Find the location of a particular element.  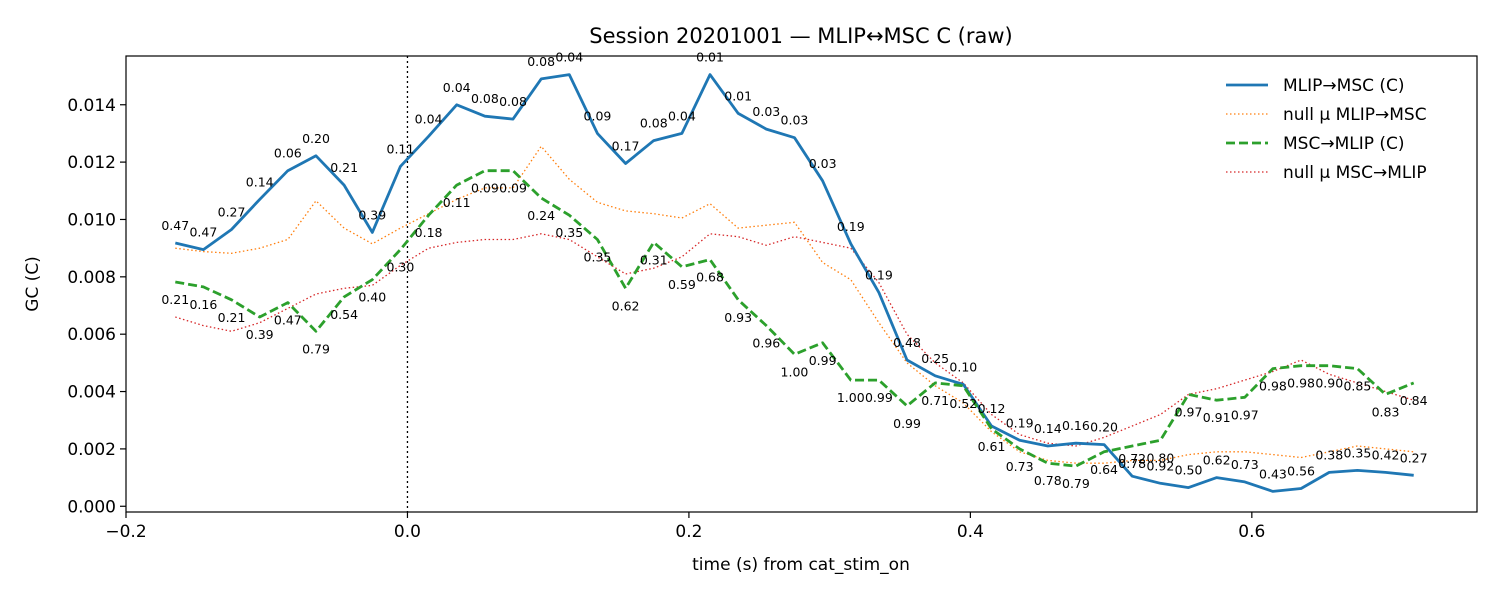

x-tick-label: 0.2 is located at coordinates (688, 532).